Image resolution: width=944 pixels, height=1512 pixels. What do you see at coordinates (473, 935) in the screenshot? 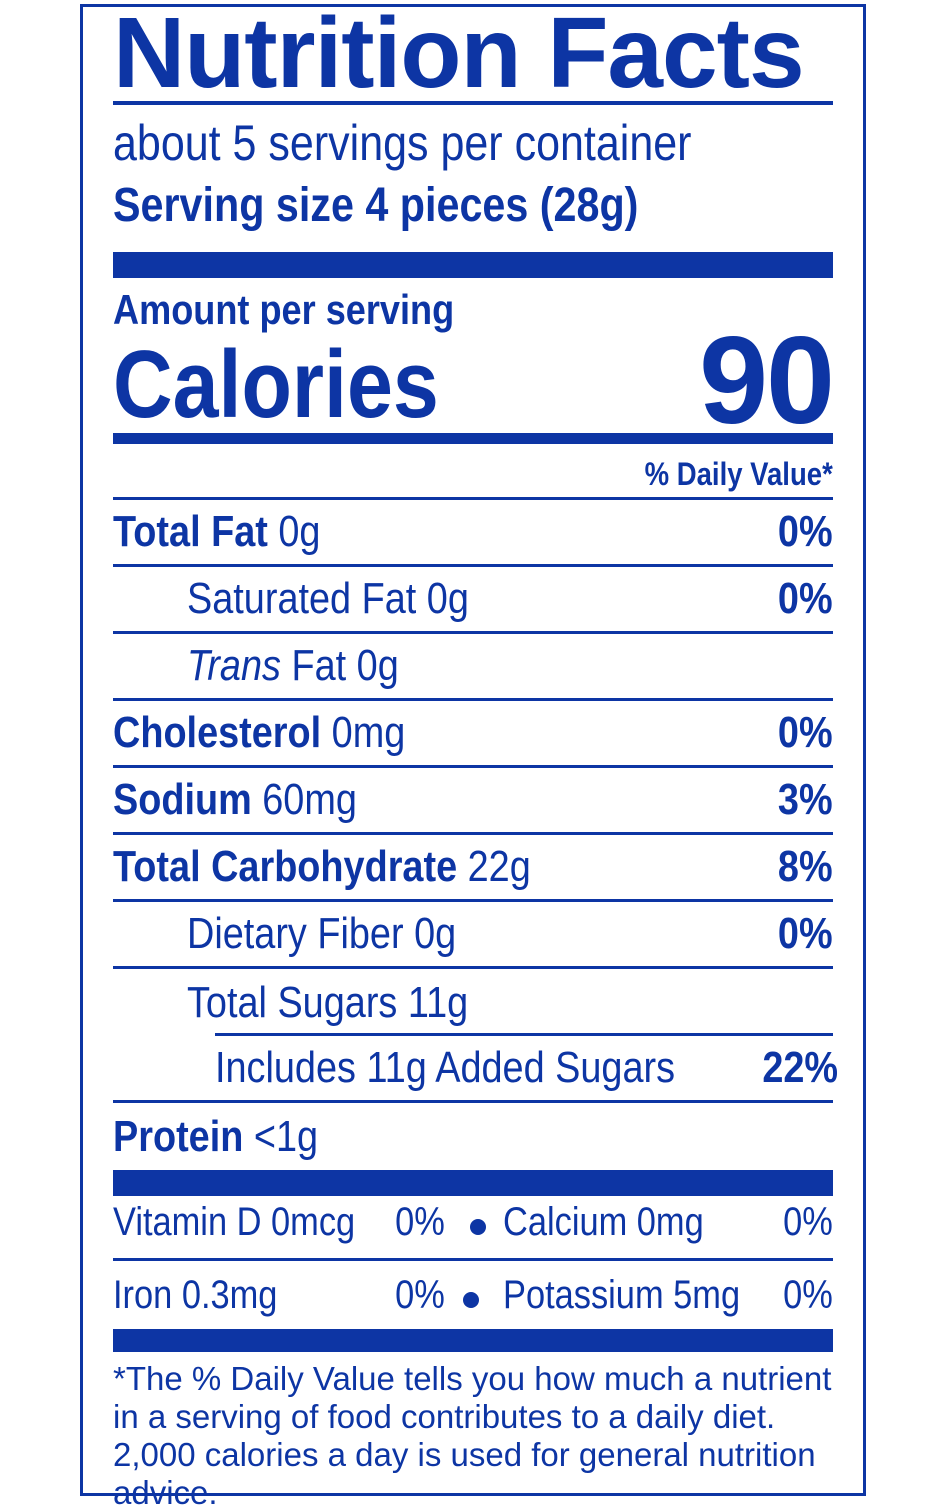
I see `nutrient-row: Dietary Fiber 0g 0%` at bounding box center [473, 935].